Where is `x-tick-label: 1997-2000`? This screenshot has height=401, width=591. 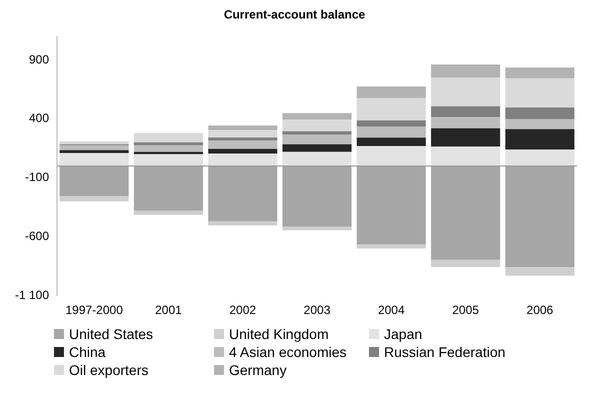
x-tick-label: 1997-2000 is located at coordinates (94, 310).